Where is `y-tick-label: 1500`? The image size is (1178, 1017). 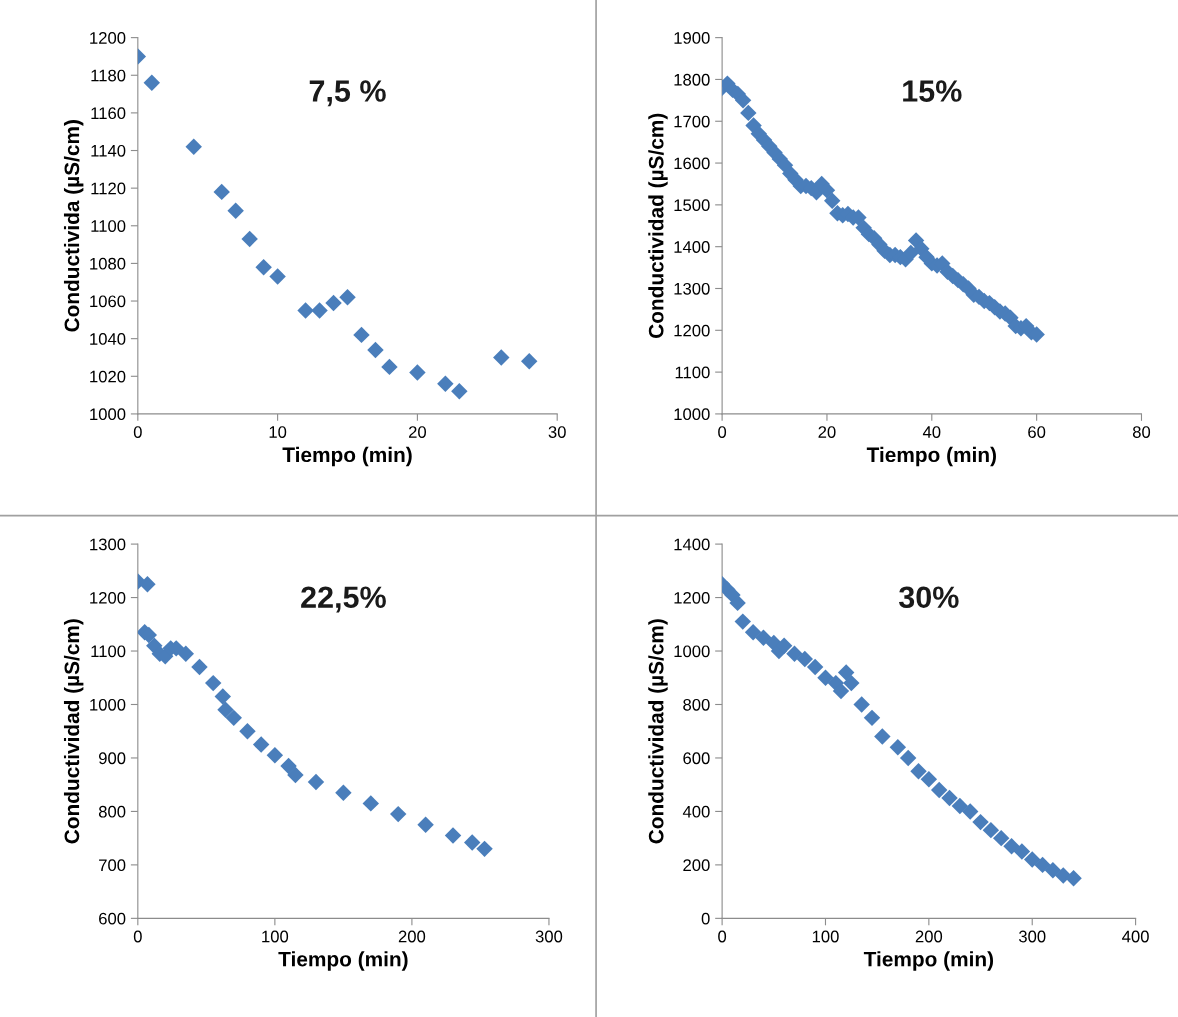 y-tick-label: 1500 is located at coordinates (692, 205).